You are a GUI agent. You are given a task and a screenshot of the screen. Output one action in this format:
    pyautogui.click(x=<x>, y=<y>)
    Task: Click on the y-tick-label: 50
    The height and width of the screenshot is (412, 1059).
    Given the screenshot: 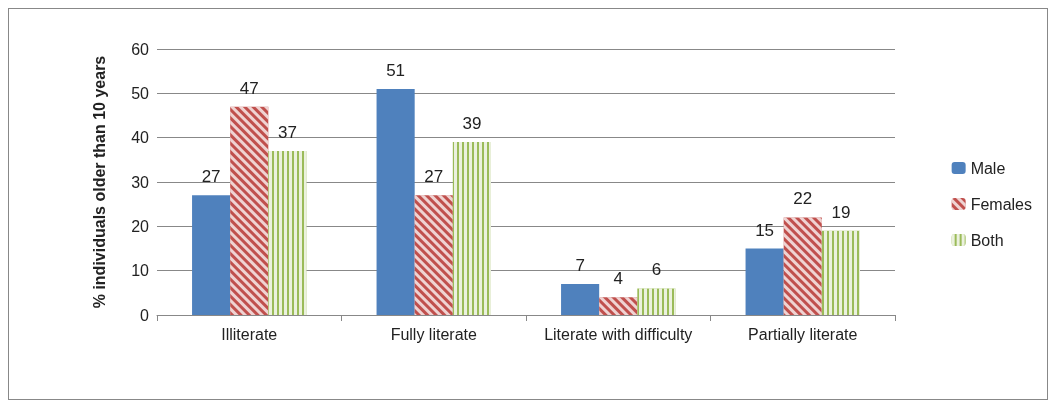 What is the action you would take?
    pyautogui.click(x=140, y=93)
    